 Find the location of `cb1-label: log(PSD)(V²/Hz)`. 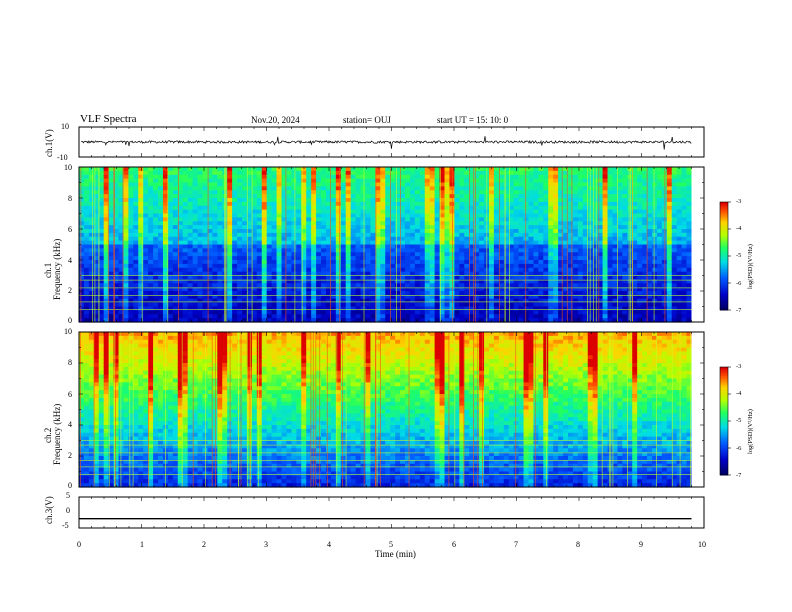

cb1-label: log(PSD)(V²/Hz) is located at coordinates (750, 266).